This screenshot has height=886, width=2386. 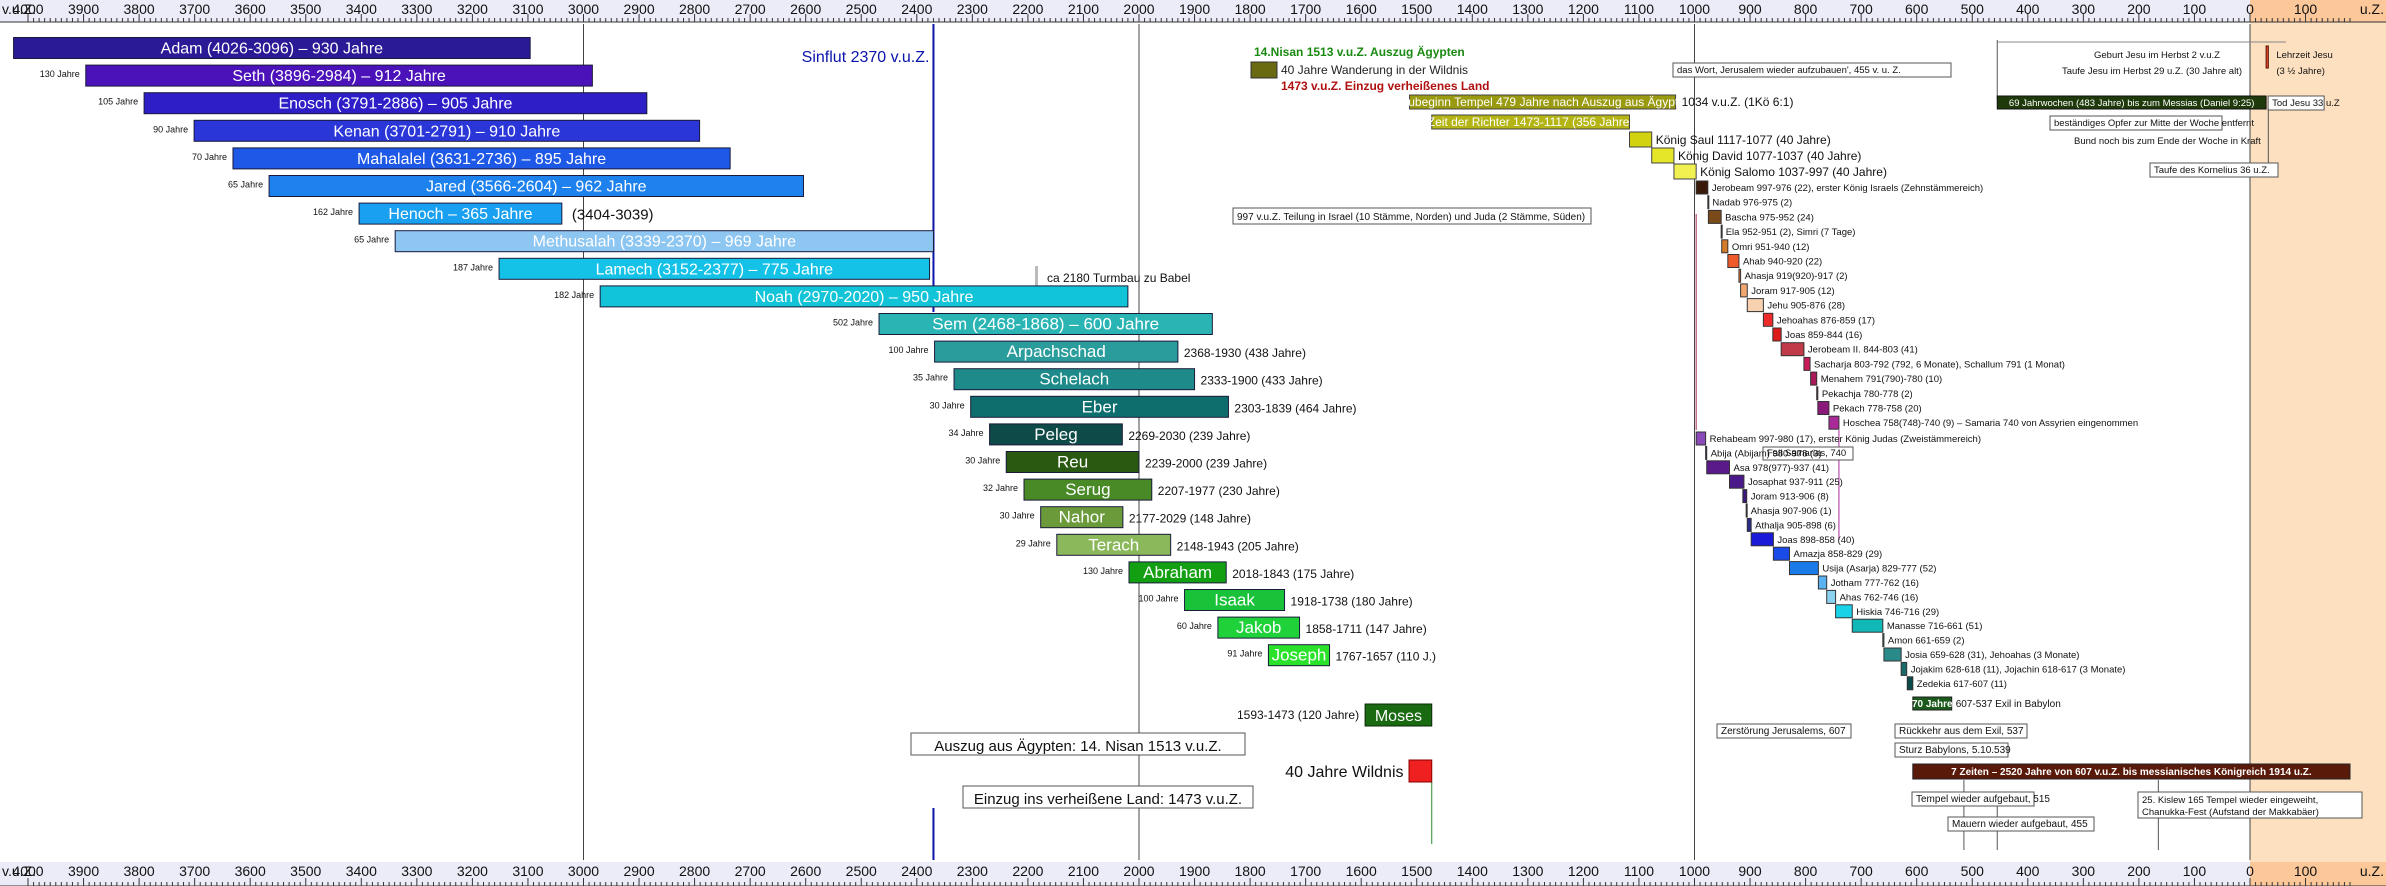 What do you see at coordinates (750, 871) in the screenshot?
I see `axis-tick-label: 2700` at bounding box center [750, 871].